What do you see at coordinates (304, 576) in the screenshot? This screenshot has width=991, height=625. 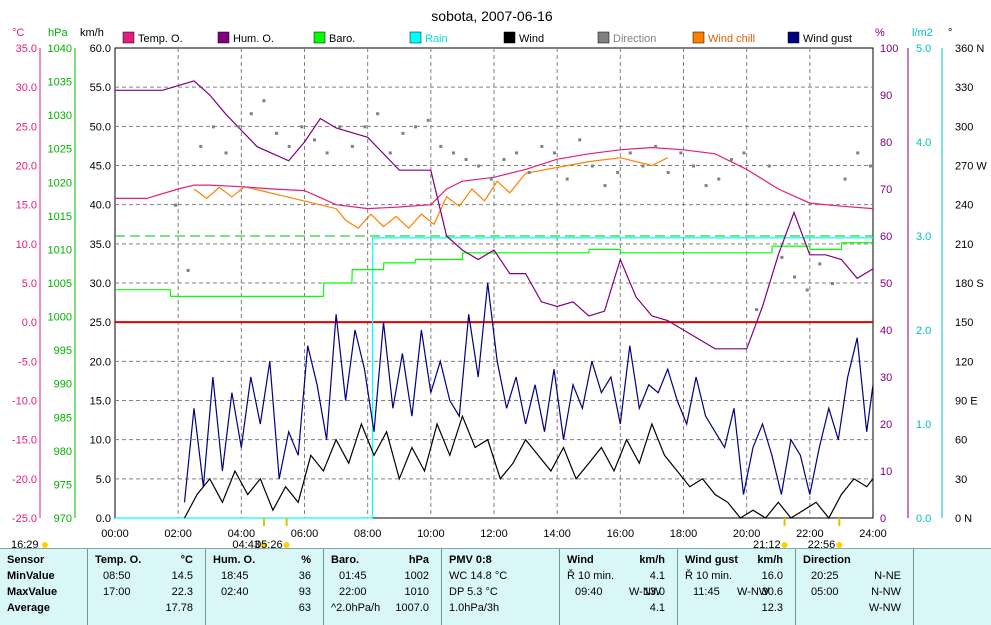 I see `stats-hum-min-value: 36` at bounding box center [304, 576].